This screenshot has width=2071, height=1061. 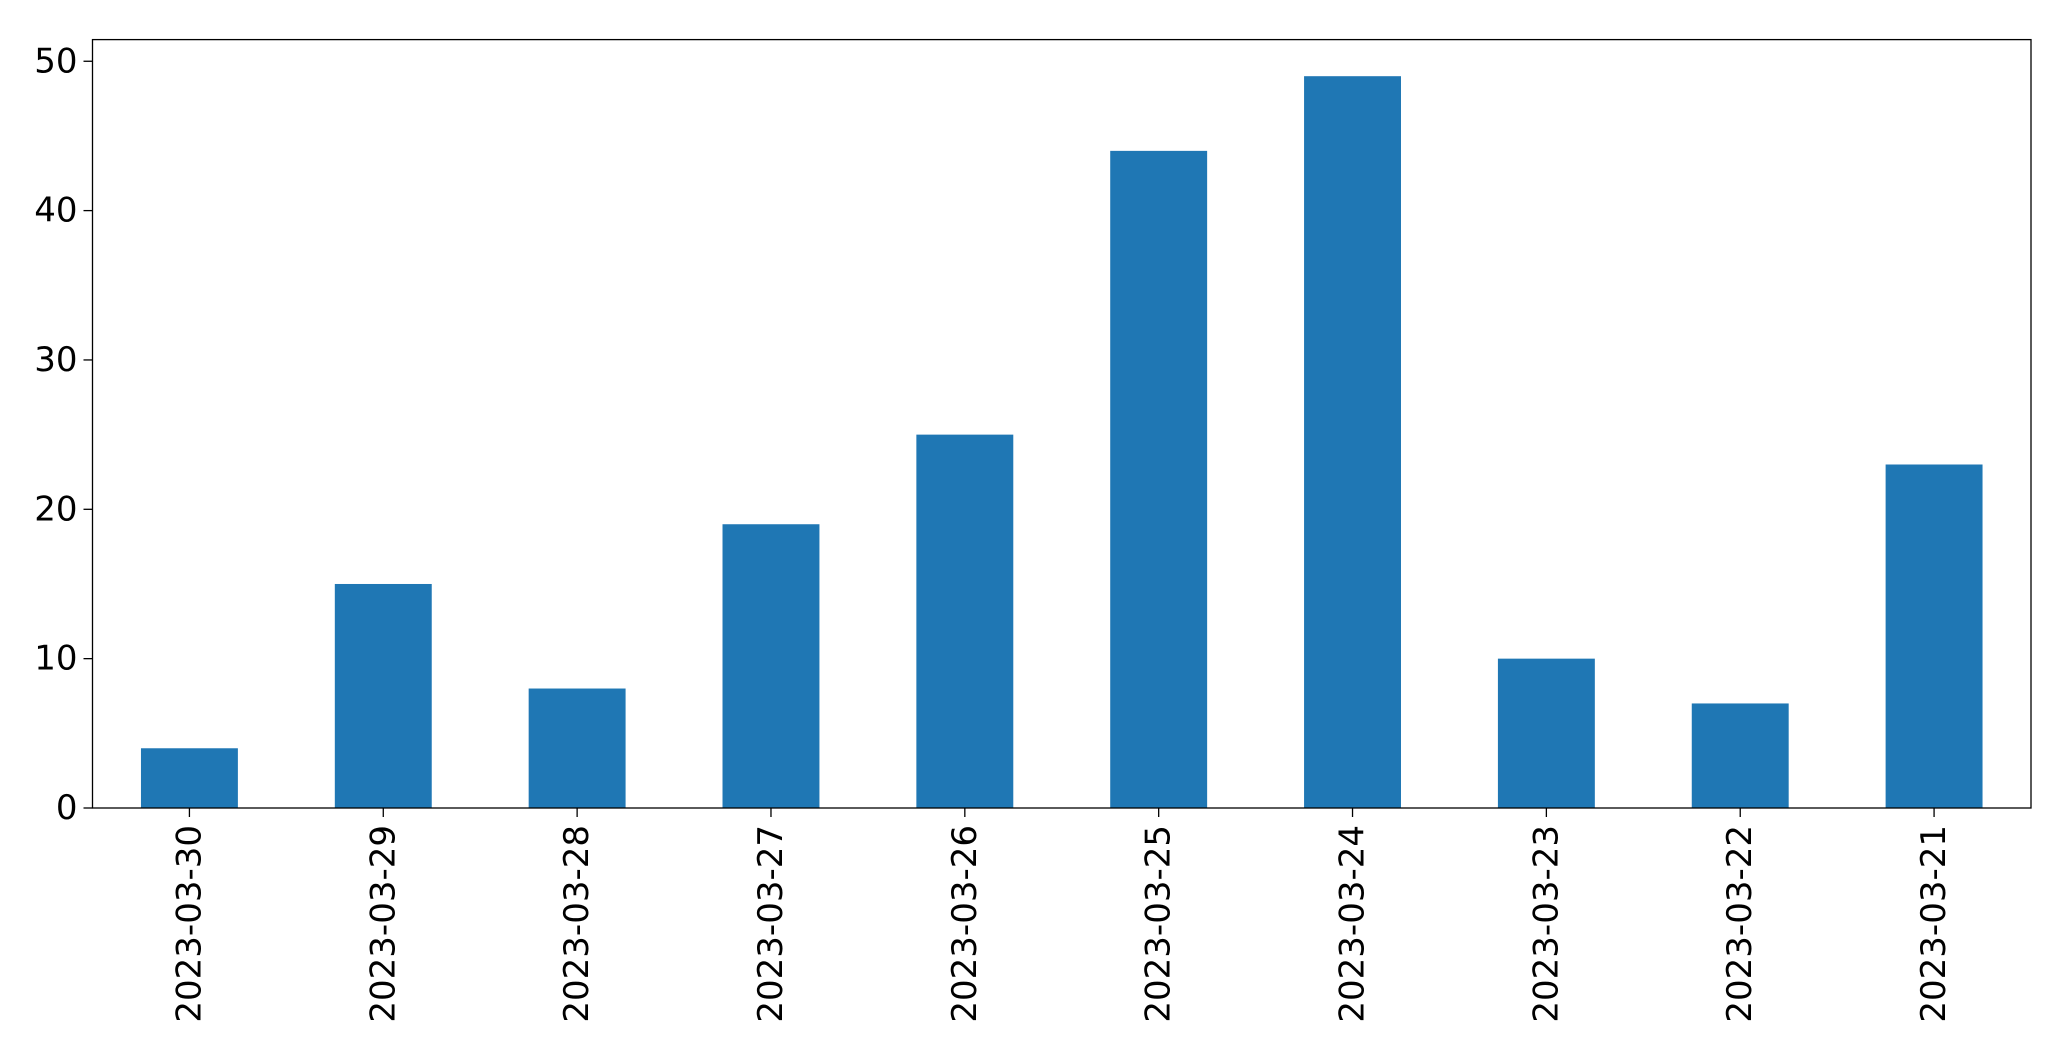 I want to click on x-tick-label: 2023-03-26, so click(x=965, y=924).